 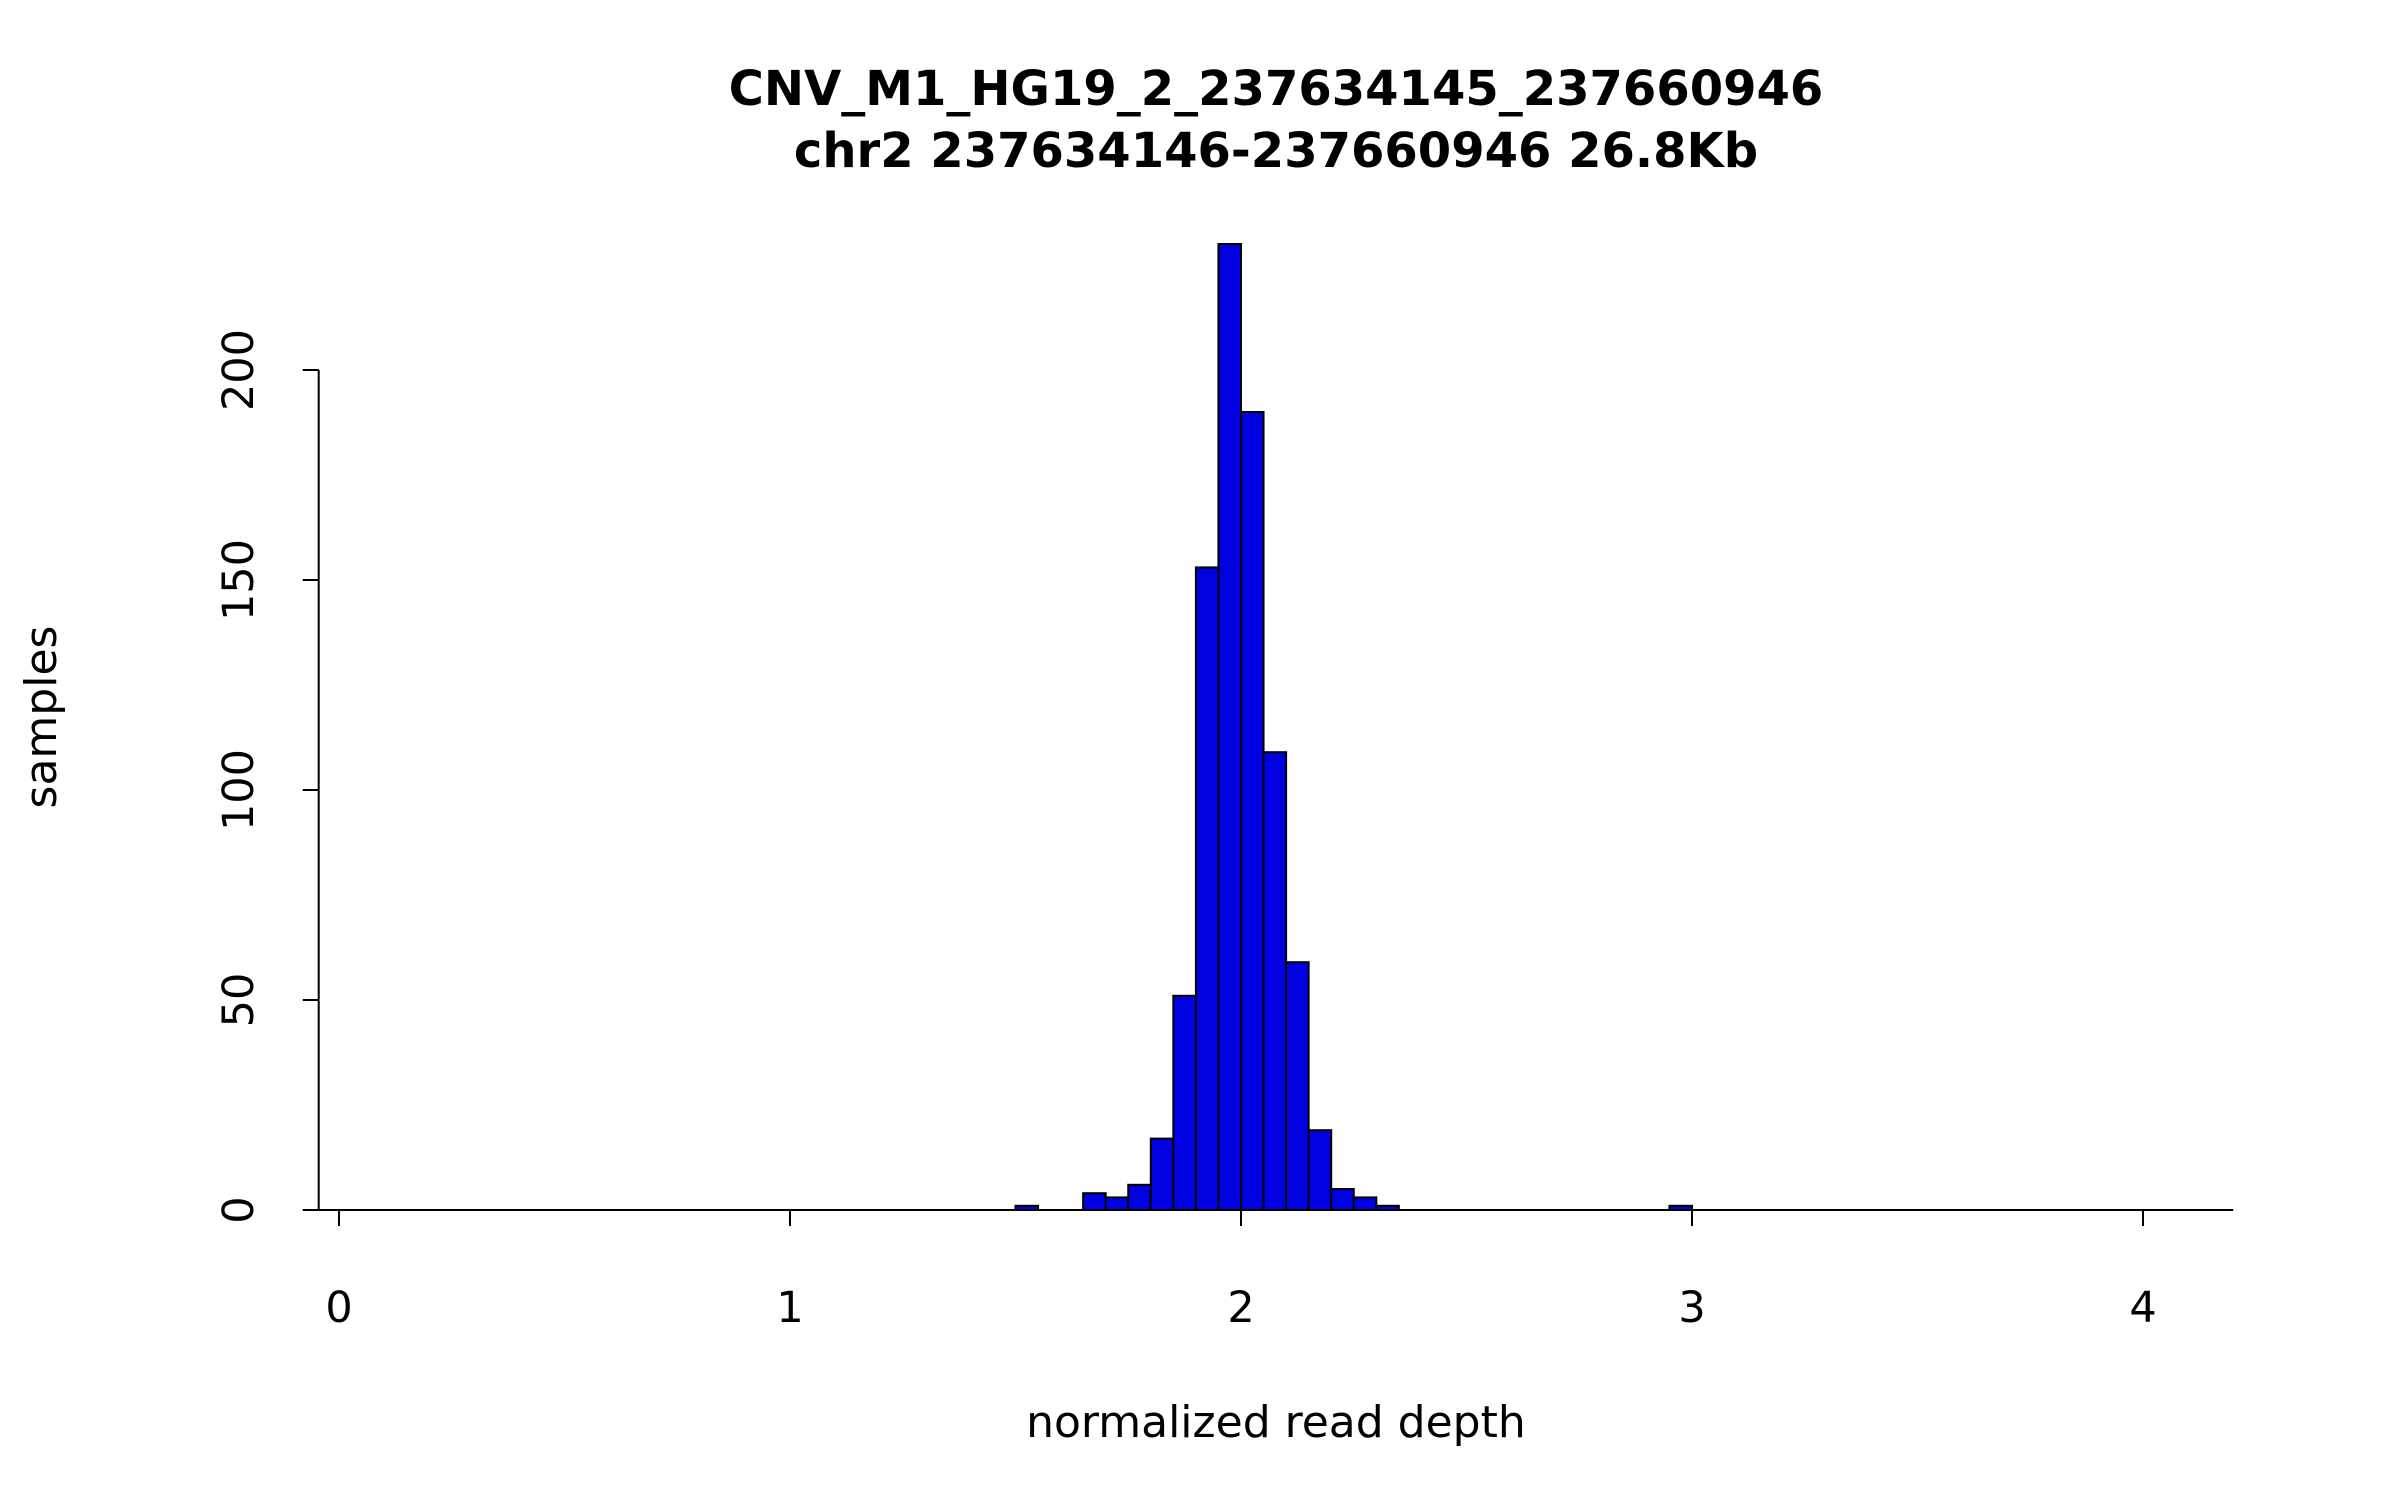 I want to click on x-tick-label: 0, so click(x=338, y=1308).